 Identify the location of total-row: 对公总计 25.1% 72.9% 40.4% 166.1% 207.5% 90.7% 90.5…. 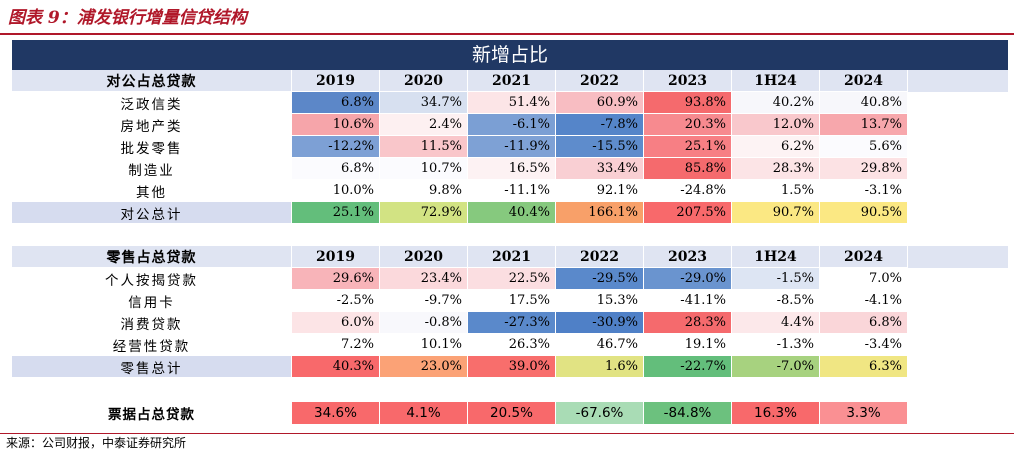
(510, 213).